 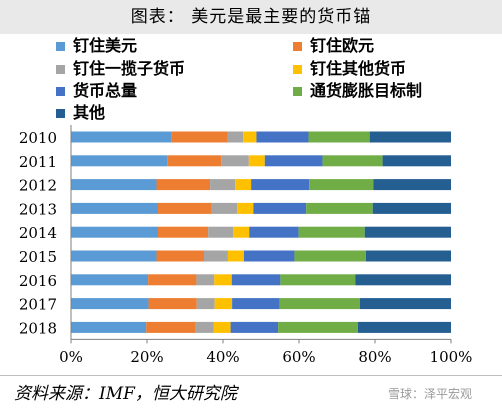 I want to click on y-tick-label: 2016, so click(x=38, y=281).